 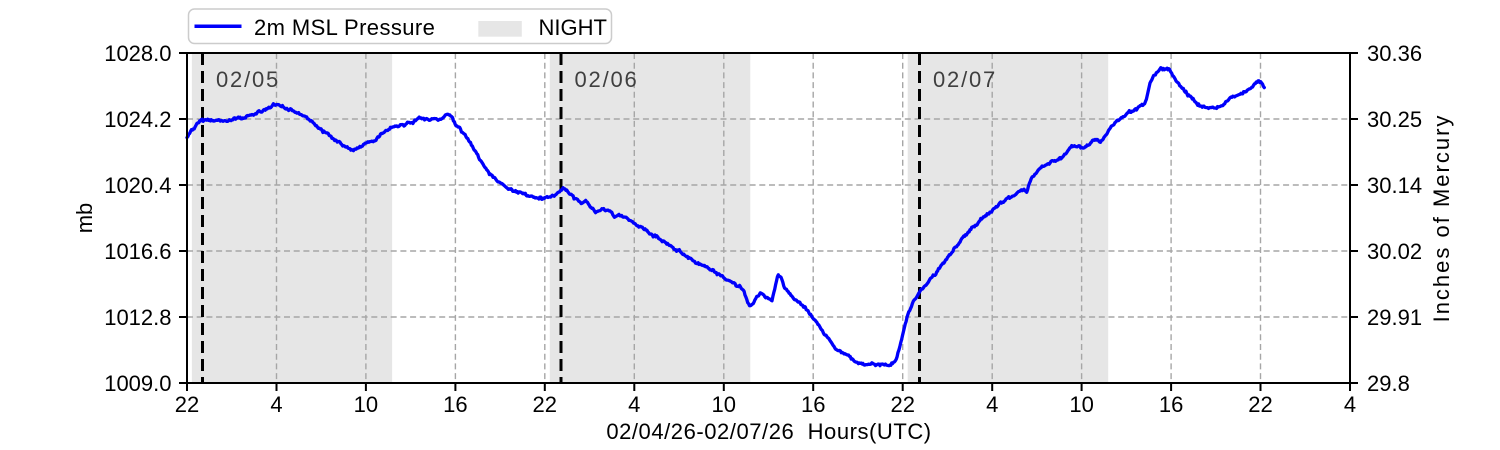 What do you see at coordinates (768, 431) in the screenshot?
I see `svg-text: 02/04/26-02/07/26 Hours(UTC)` at bounding box center [768, 431].